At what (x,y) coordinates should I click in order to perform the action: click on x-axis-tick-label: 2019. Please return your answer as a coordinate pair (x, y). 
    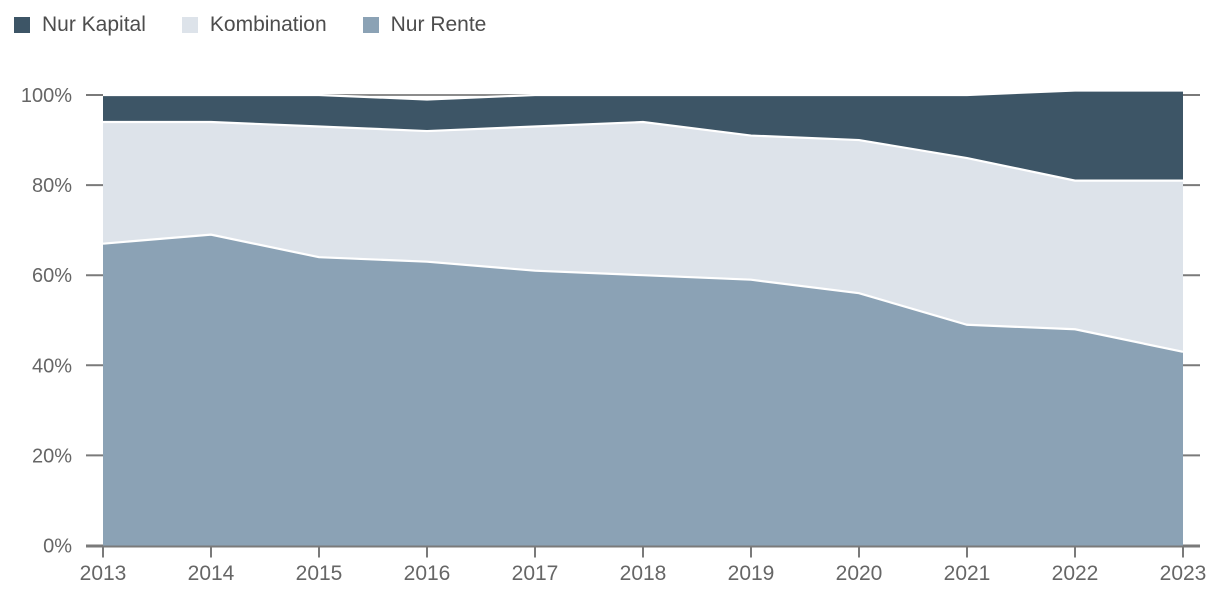
    Looking at the image, I should click on (751, 573).